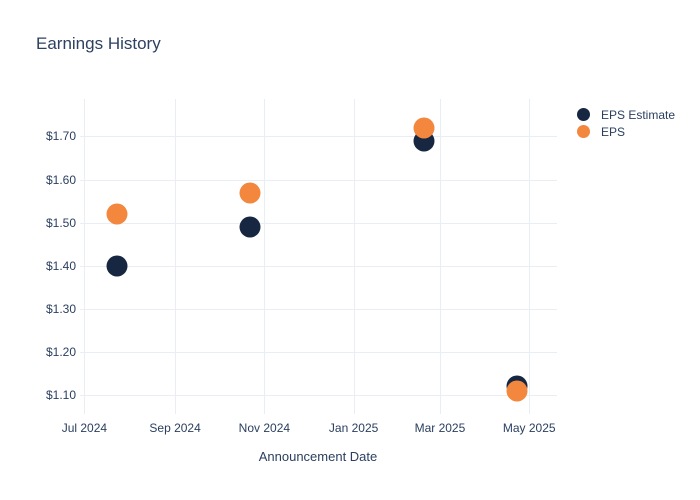  Describe the element at coordinates (264, 428) in the screenshot. I see `x-tick-label: Nov 2024` at that location.